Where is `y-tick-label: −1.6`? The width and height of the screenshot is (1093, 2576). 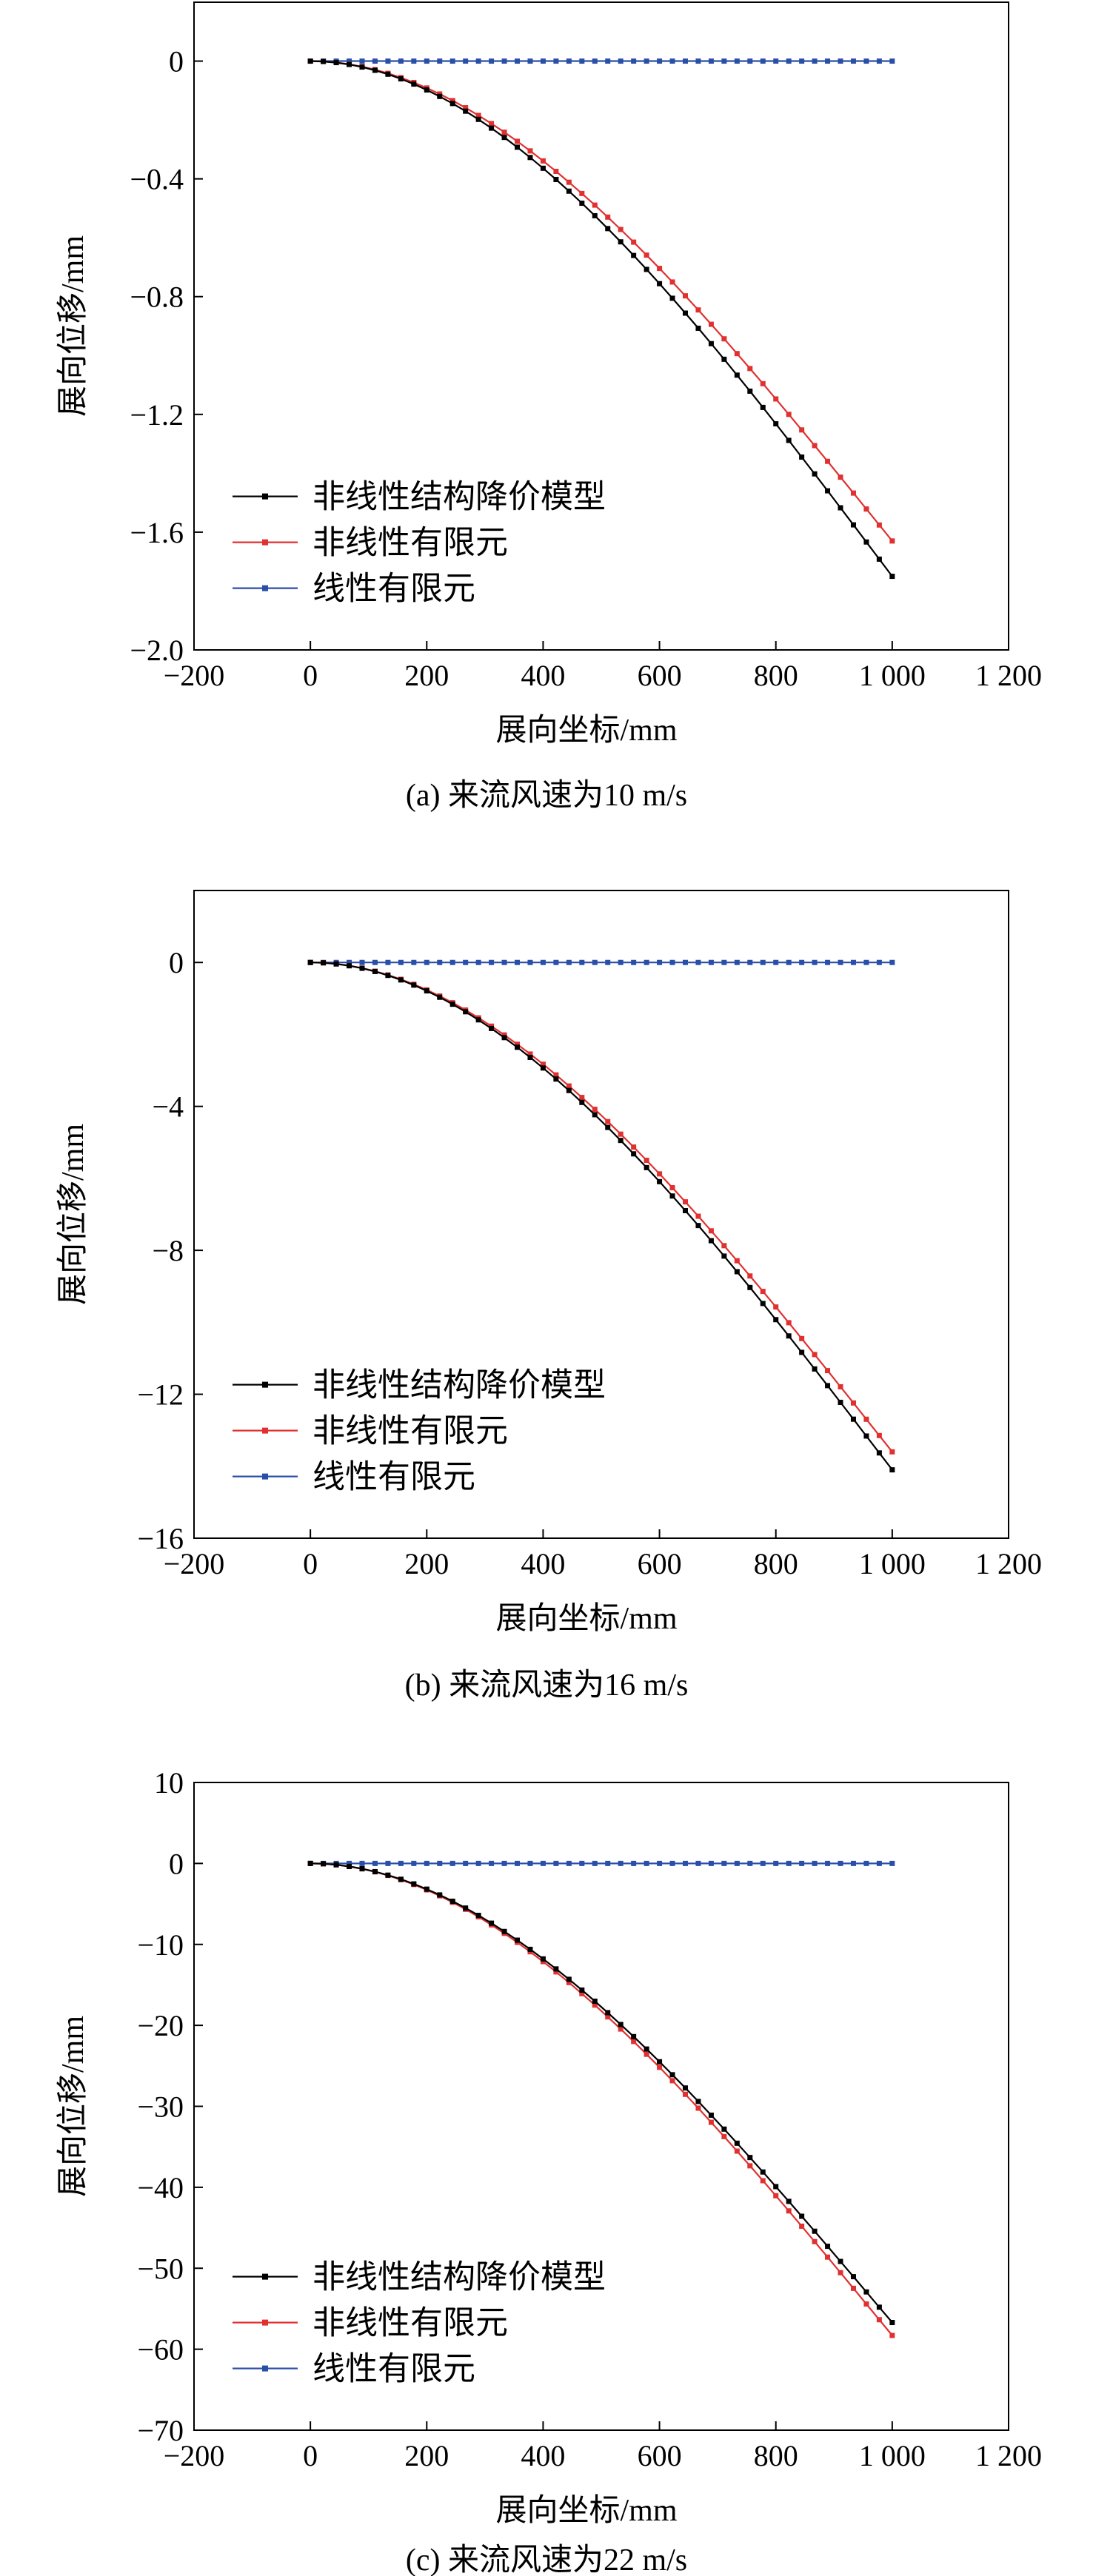 y-tick-label: −1.6 is located at coordinates (157, 532).